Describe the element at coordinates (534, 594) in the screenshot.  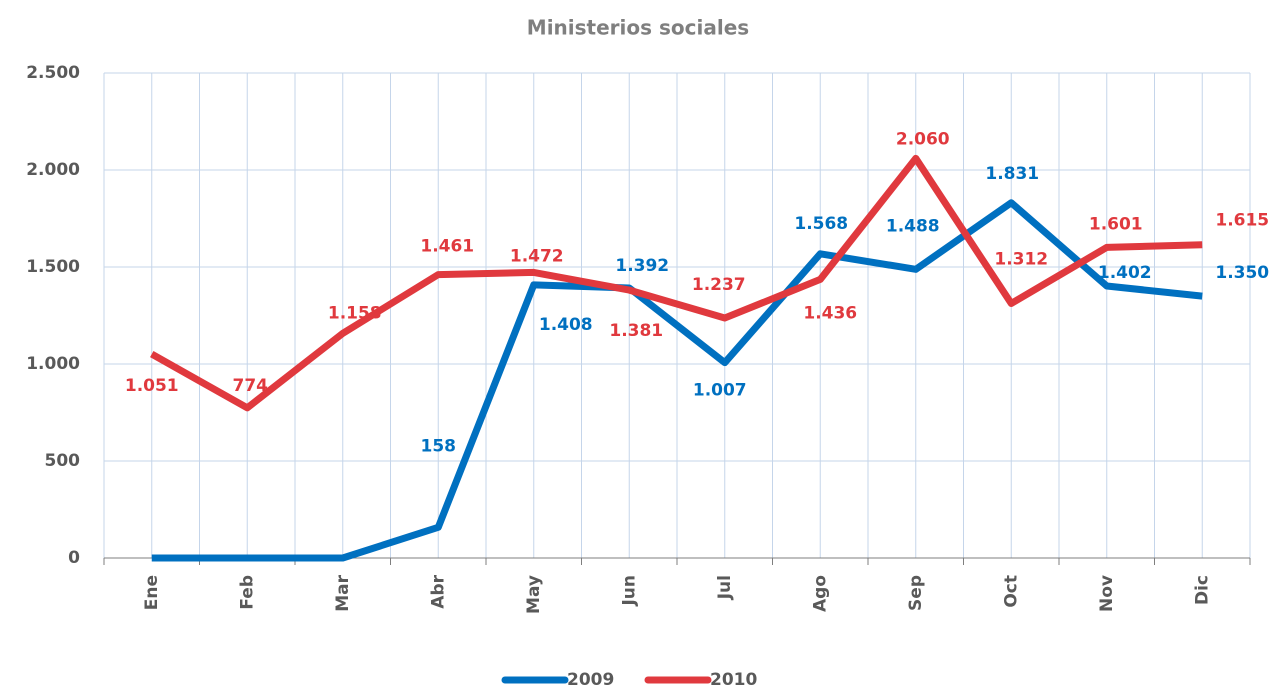
I see `x-tick-label: May` at that location.